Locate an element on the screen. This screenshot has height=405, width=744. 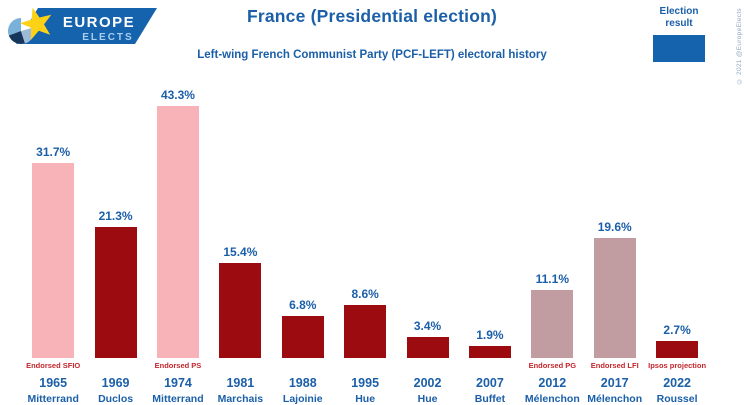
bar-area: 11.1% is located at coordinates (552, 223).